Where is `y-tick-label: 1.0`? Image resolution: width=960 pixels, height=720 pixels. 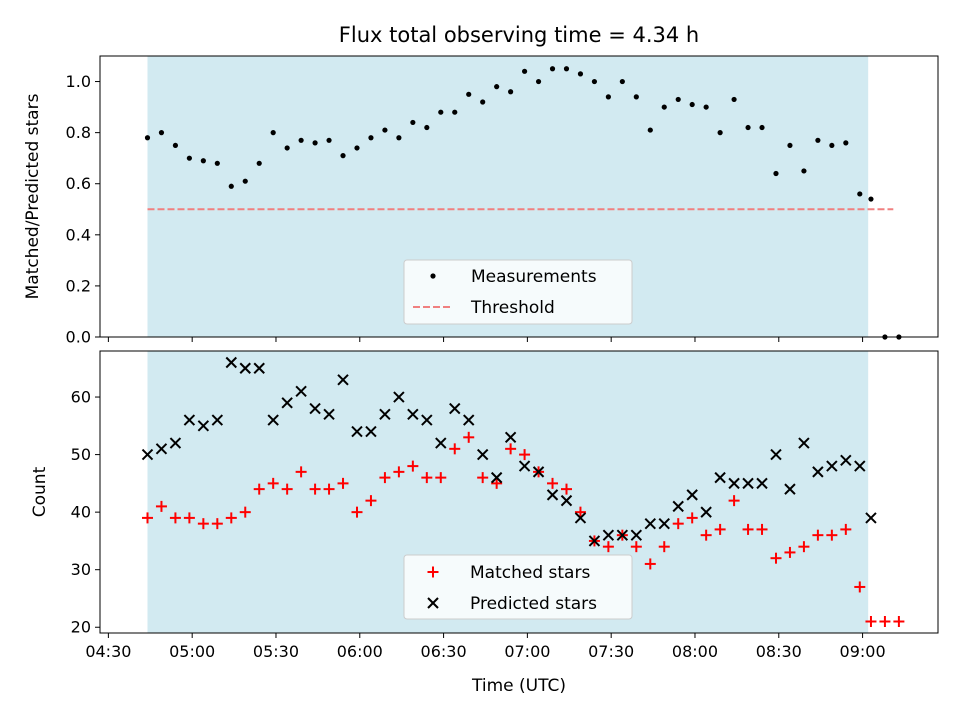
y-tick-label: 1.0 is located at coordinates (78, 81).